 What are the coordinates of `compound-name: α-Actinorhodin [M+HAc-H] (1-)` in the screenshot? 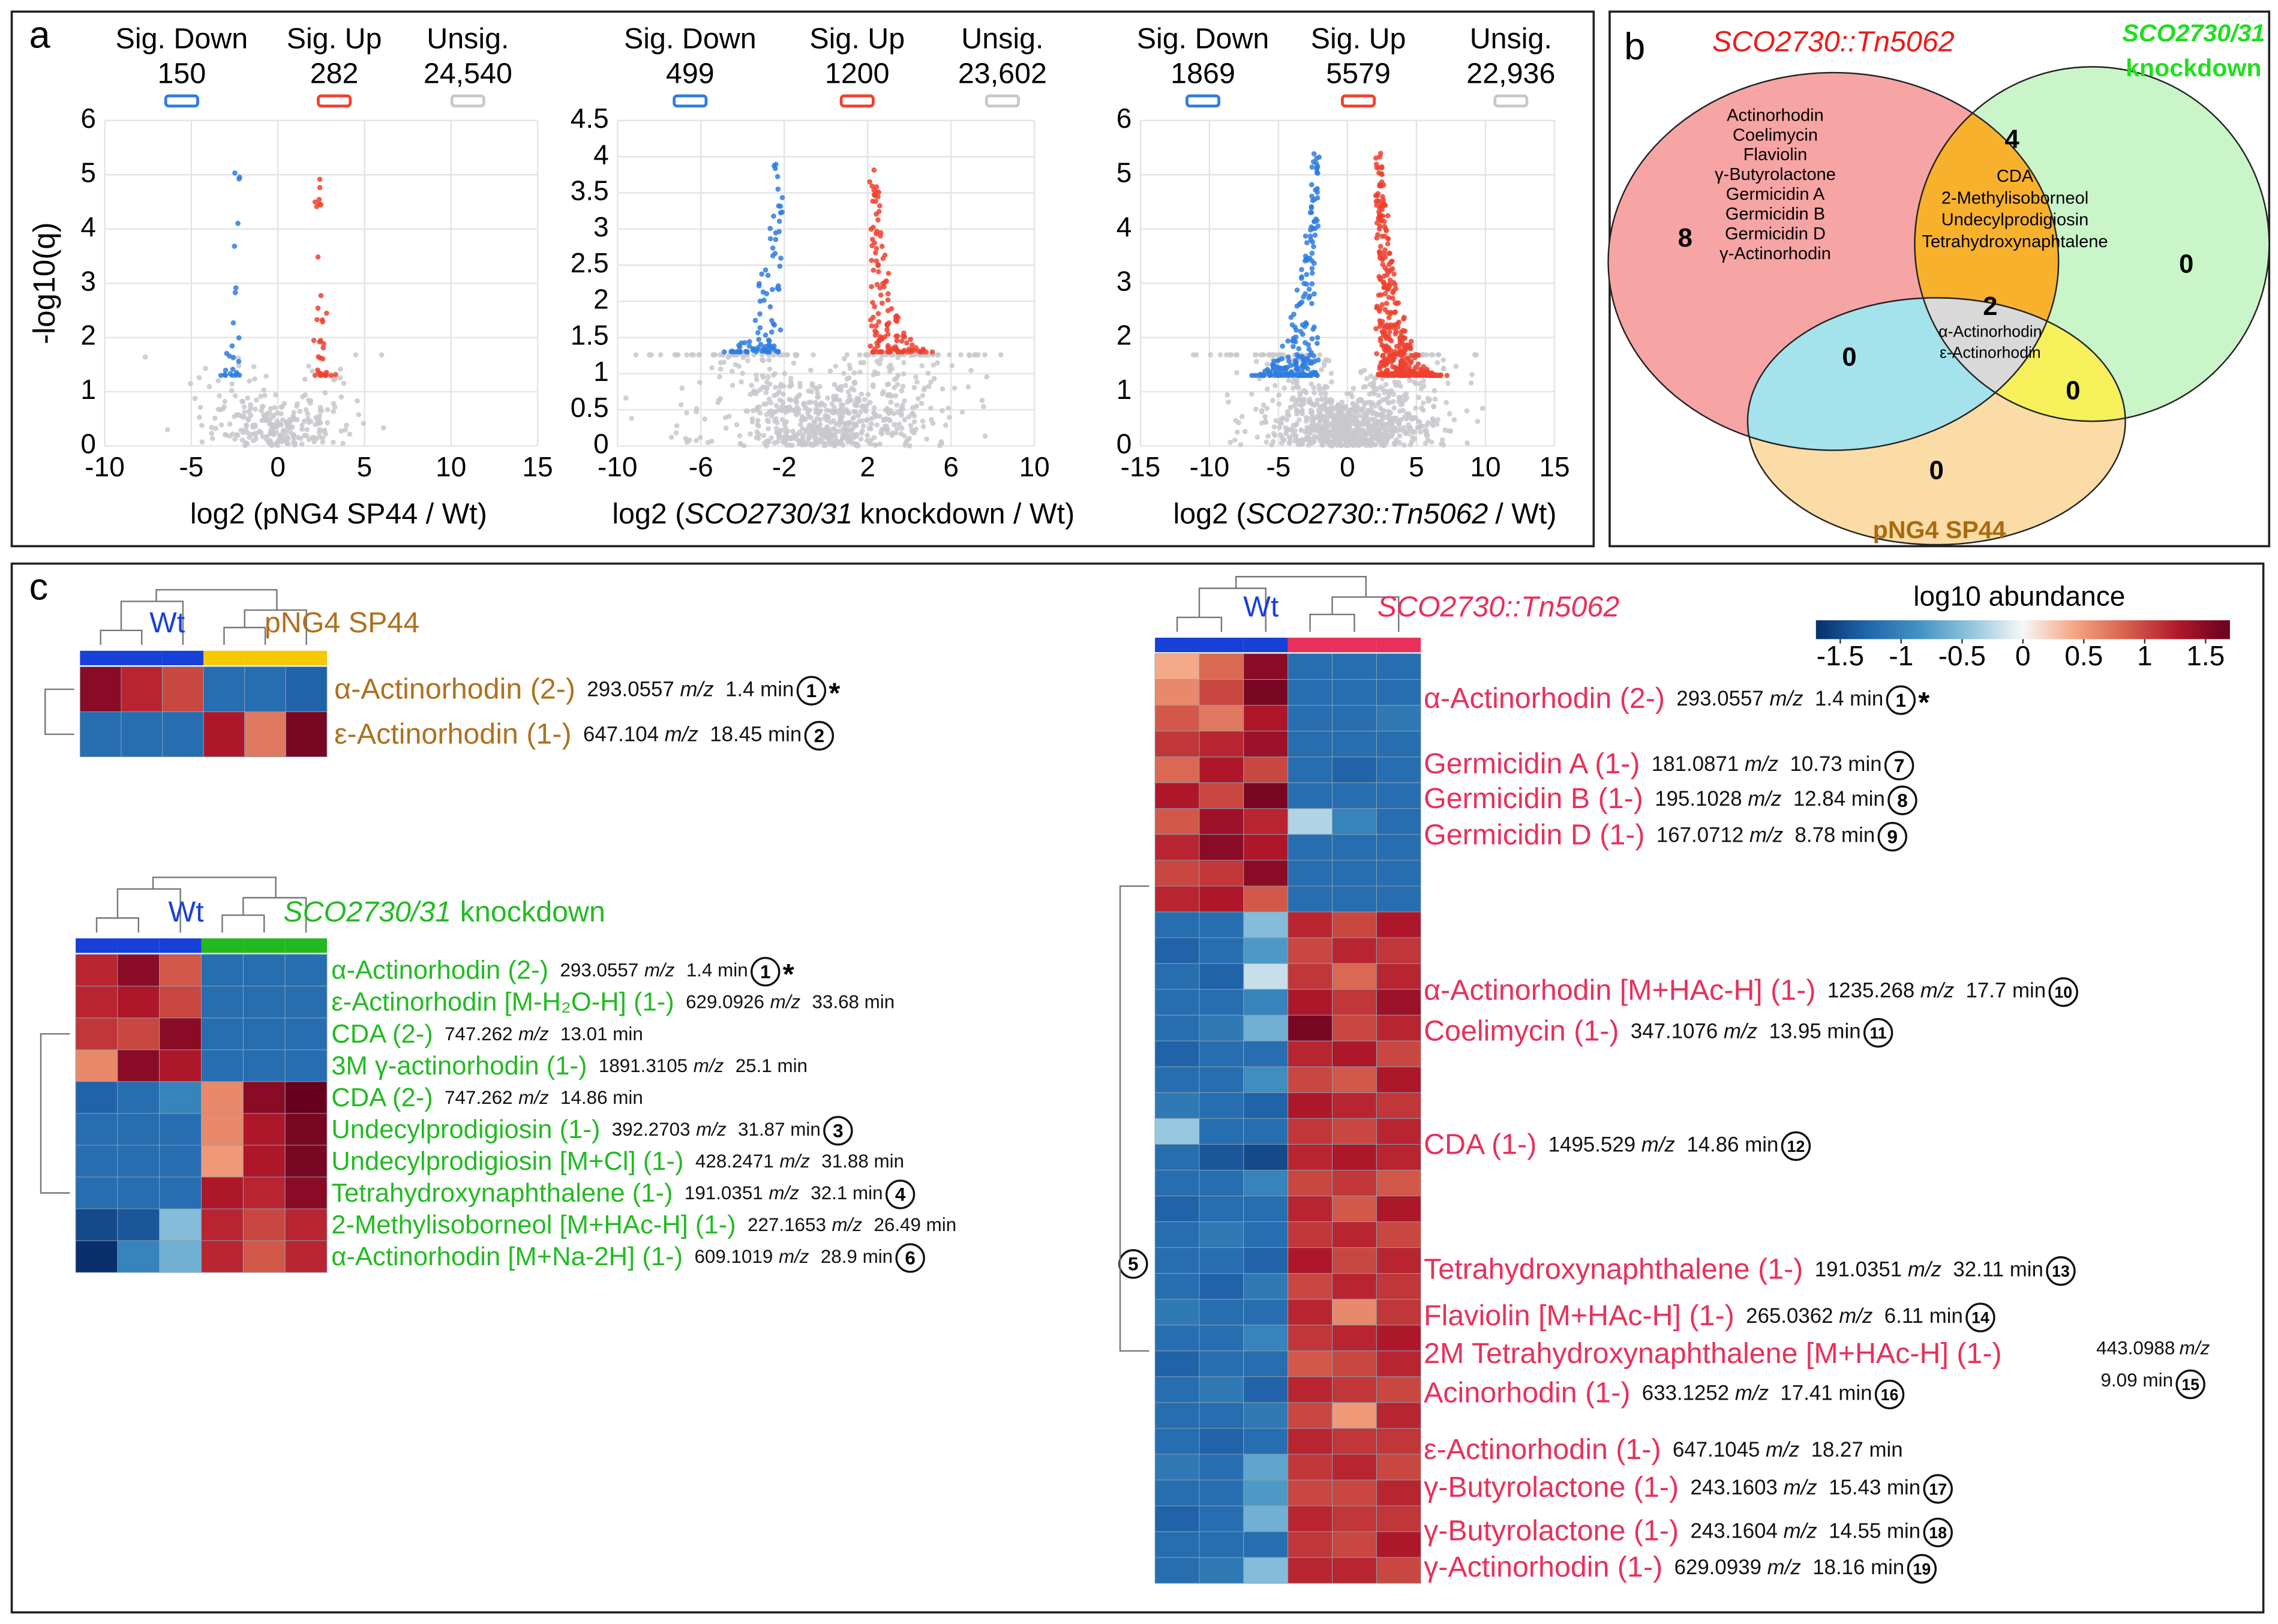 It's located at (1620, 990).